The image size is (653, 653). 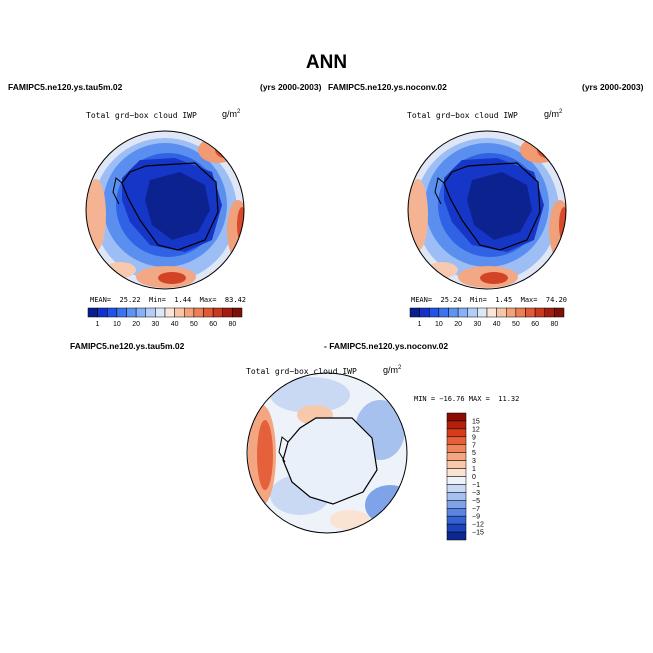 What do you see at coordinates (392, 370) in the screenshot?
I see `difference-units: g/m2` at bounding box center [392, 370].